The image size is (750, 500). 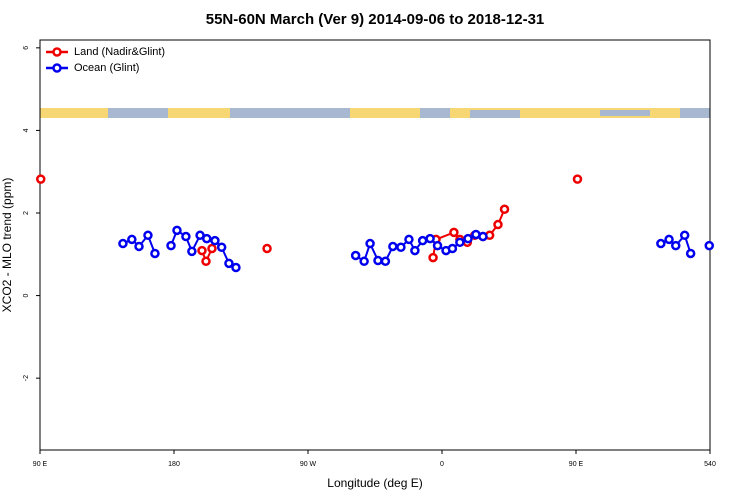 I want to click on y-tick-label: 2, so click(x=26, y=213).